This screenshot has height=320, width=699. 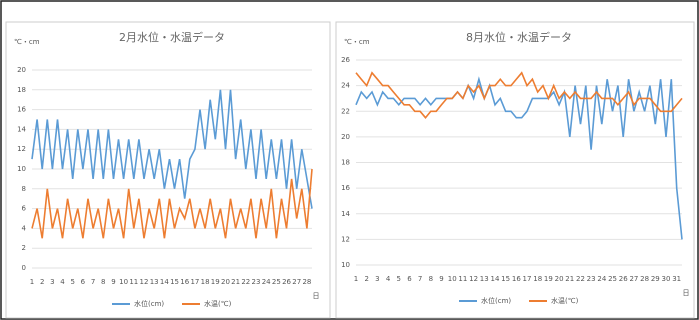 I want to click on y-tick-label: 22, so click(x=345, y=111).